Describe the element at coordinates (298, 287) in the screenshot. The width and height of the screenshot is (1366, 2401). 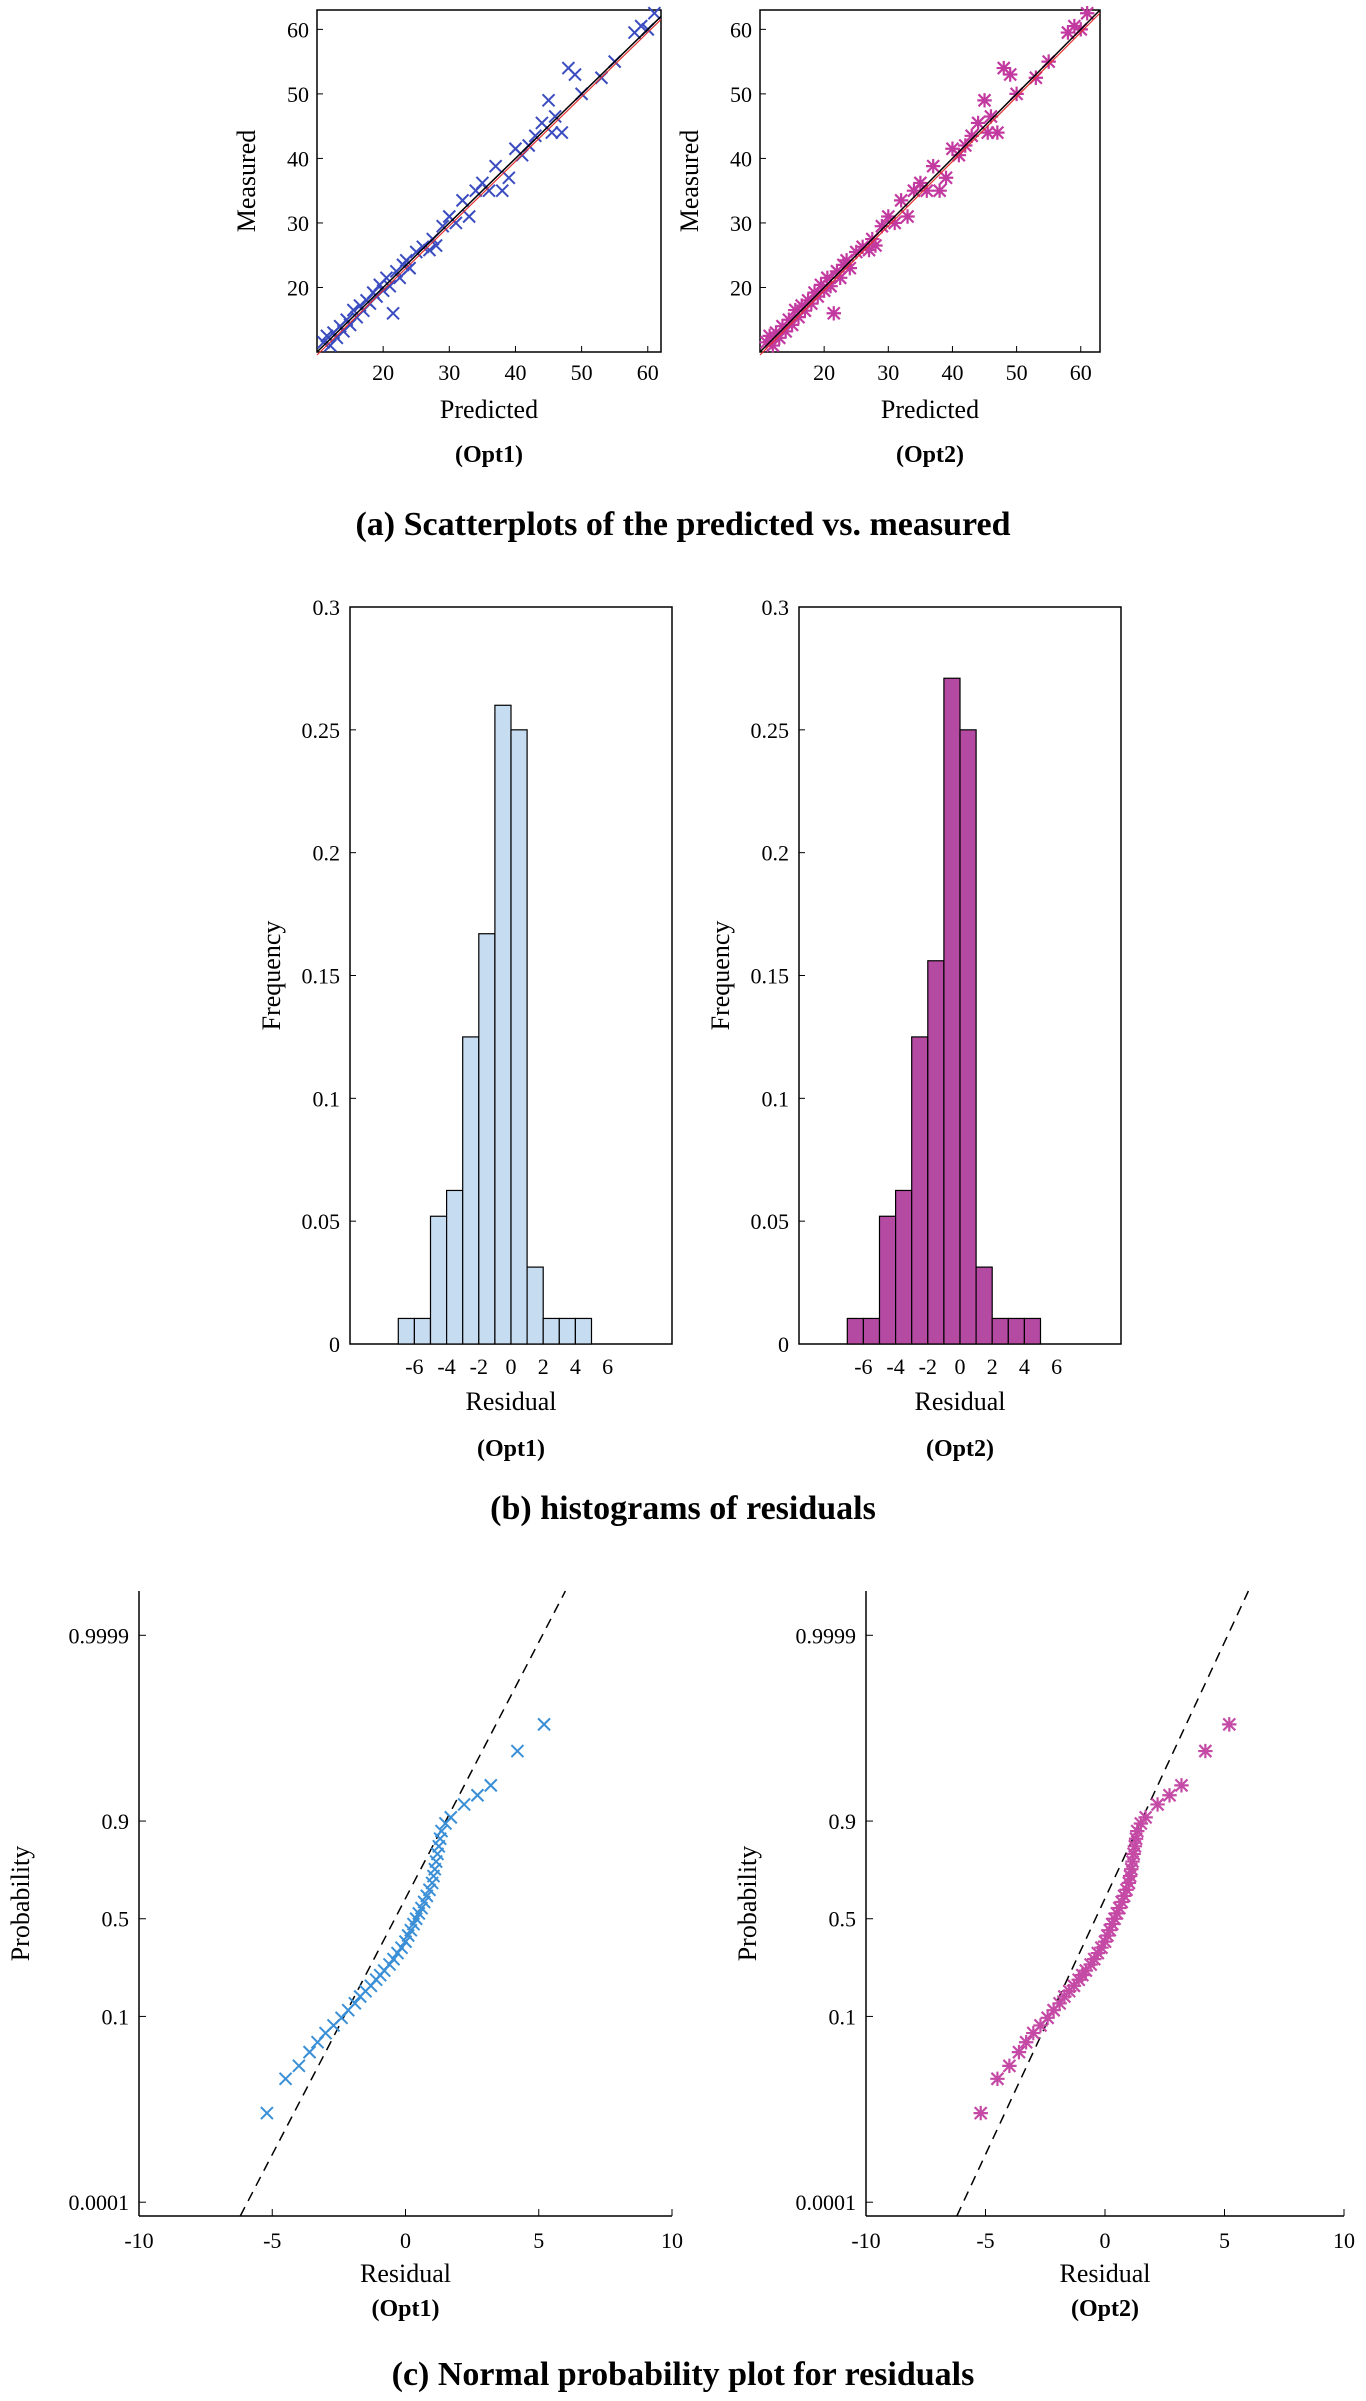
I see `y-tick-label: 20` at that location.